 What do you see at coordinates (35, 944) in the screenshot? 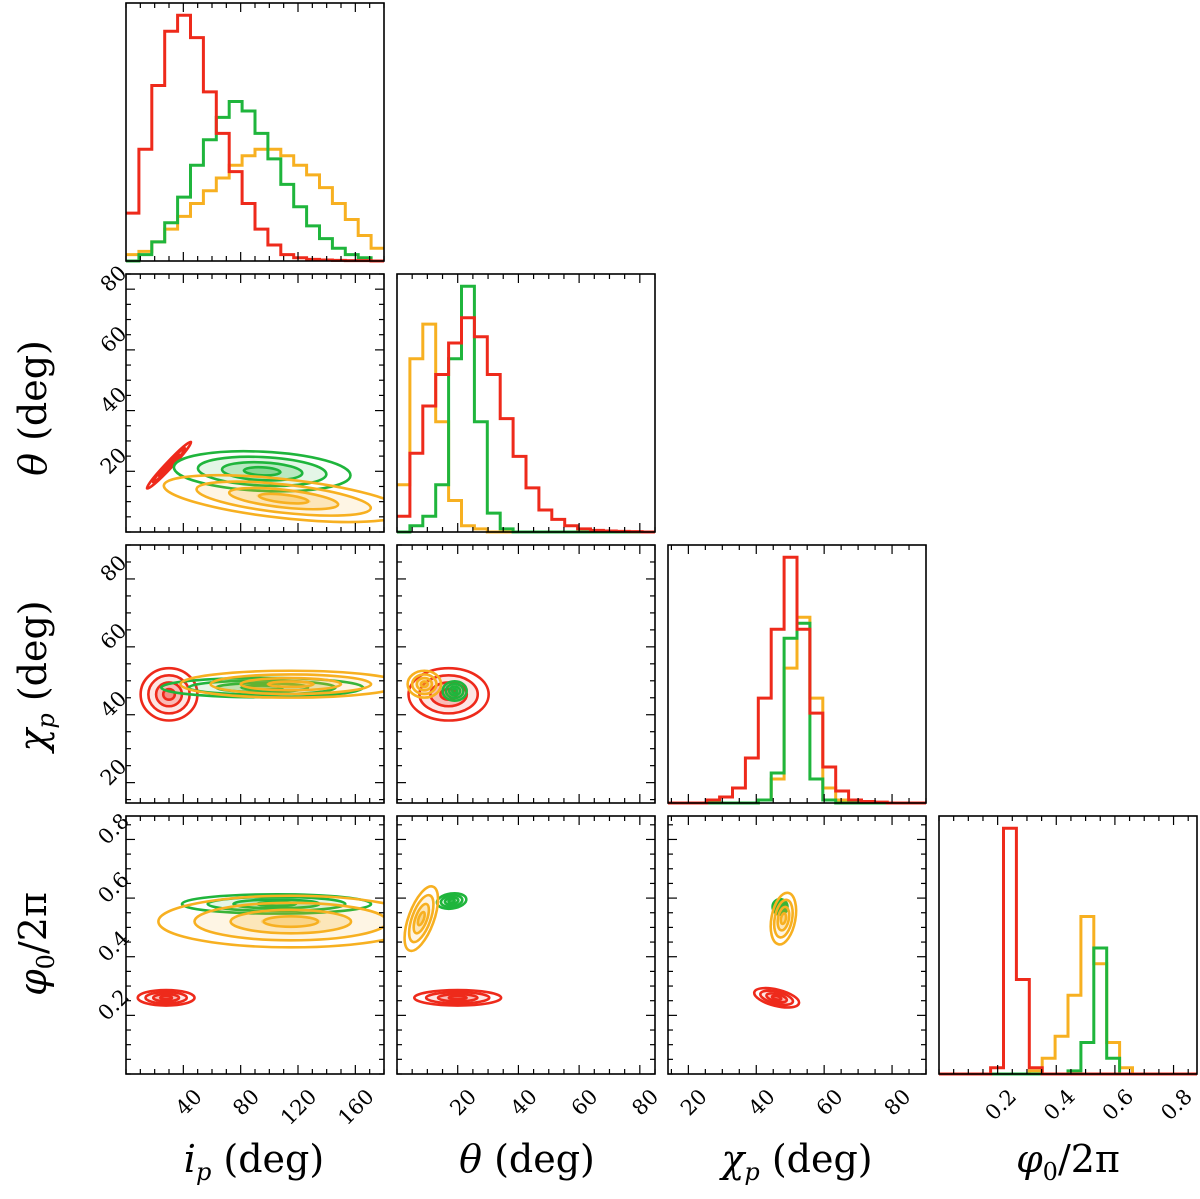
I see `ylabel-phi0: φ0/2π` at bounding box center [35, 944].